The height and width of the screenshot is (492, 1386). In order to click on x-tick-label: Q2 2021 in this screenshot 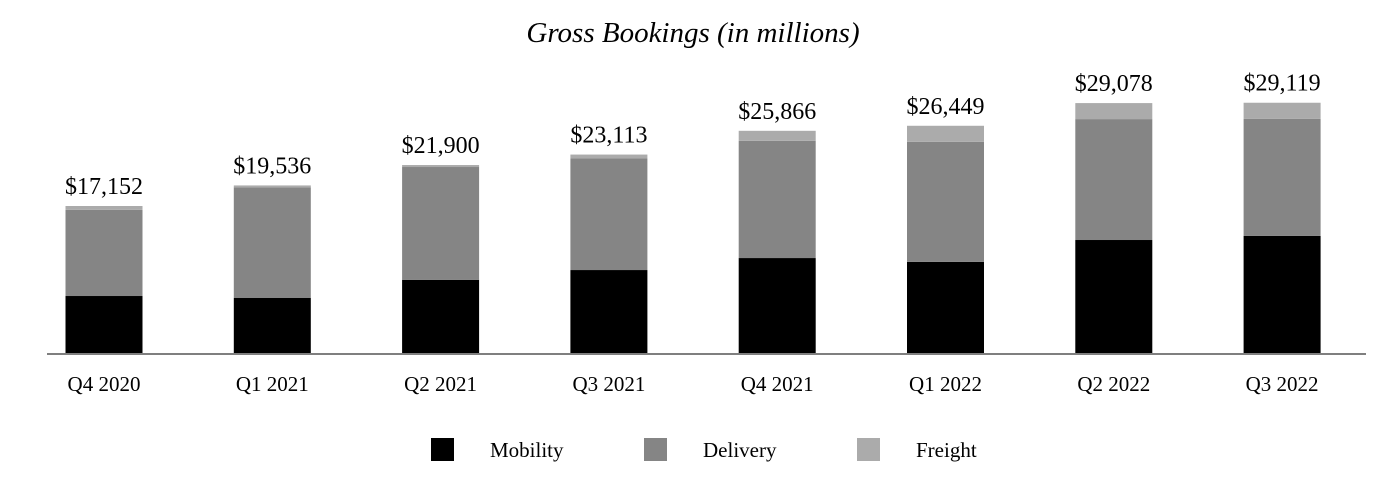, I will do `click(440, 384)`.